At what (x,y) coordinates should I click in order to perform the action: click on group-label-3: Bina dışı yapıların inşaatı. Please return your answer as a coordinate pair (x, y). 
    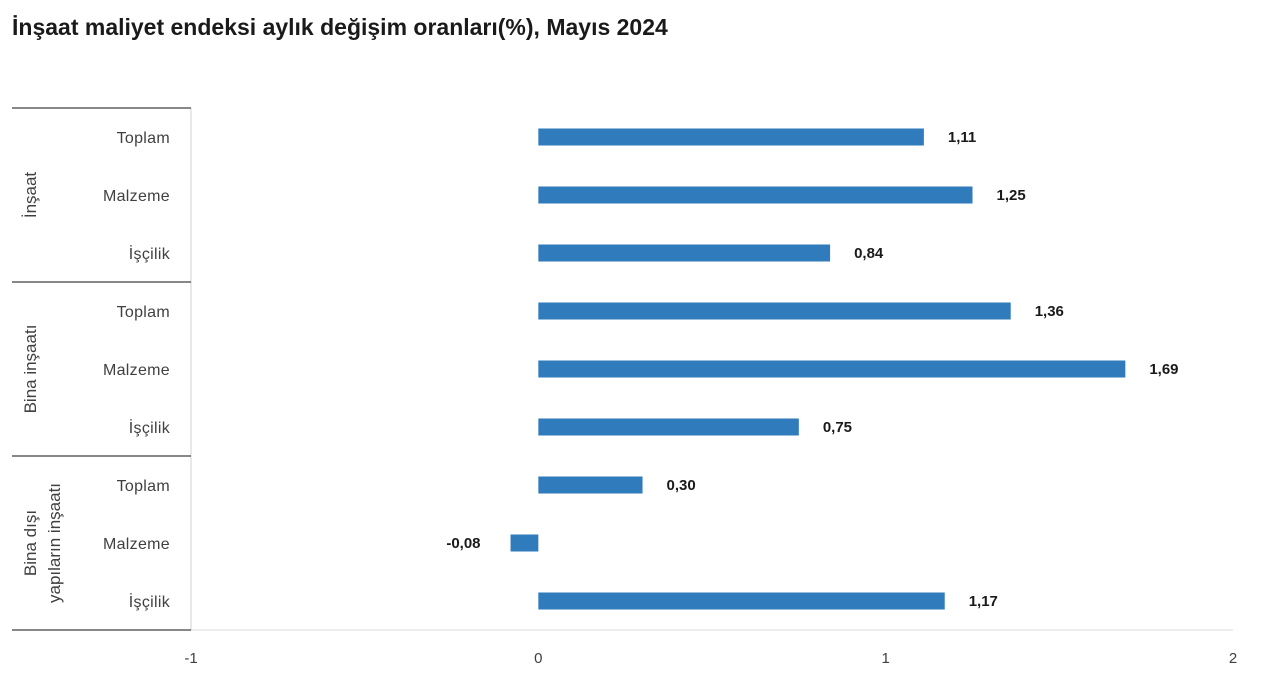
    Looking at the image, I should click on (42, 543).